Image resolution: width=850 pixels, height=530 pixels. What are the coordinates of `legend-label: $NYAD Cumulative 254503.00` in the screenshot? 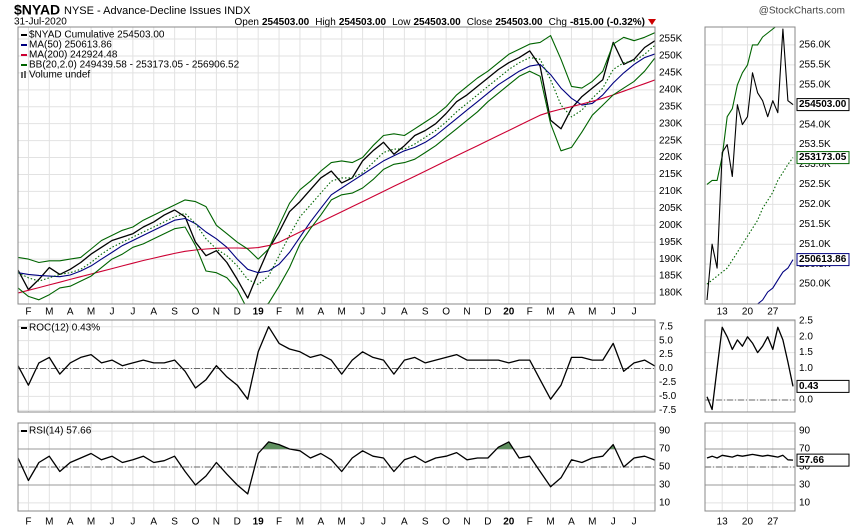 It's located at (97, 35).